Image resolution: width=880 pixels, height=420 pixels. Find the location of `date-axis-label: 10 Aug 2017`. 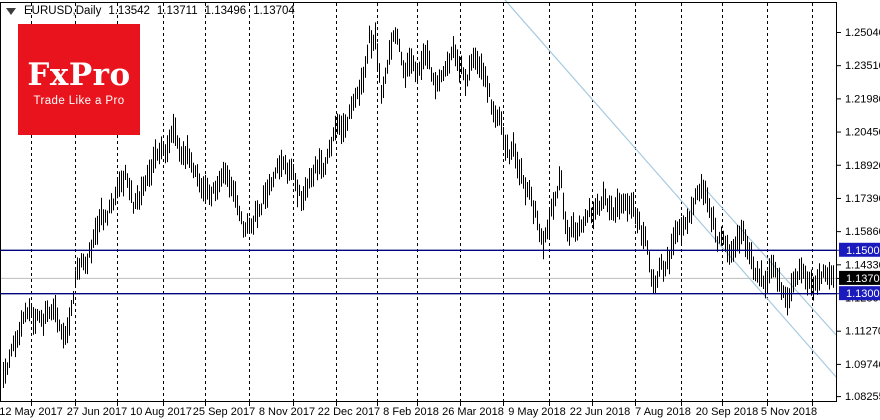

date-axis-label: 10 Aug 2017 is located at coordinates (161, 412).